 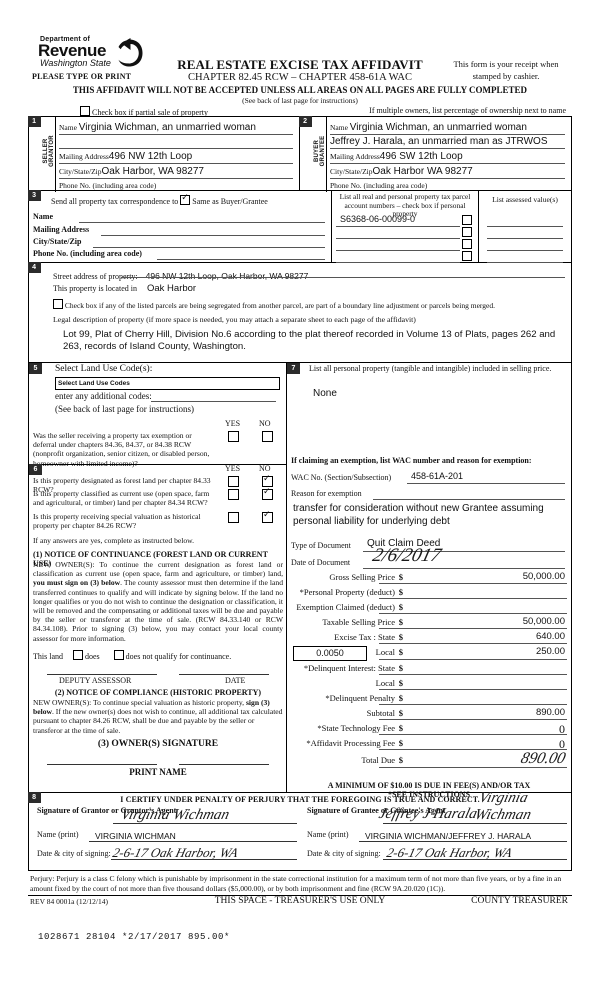 What do you see at coordinates (135, 836) in the screenshot?
I see `grantor-name-value: VIRGINIA WICHMAN` at bounding box center [135, 836].